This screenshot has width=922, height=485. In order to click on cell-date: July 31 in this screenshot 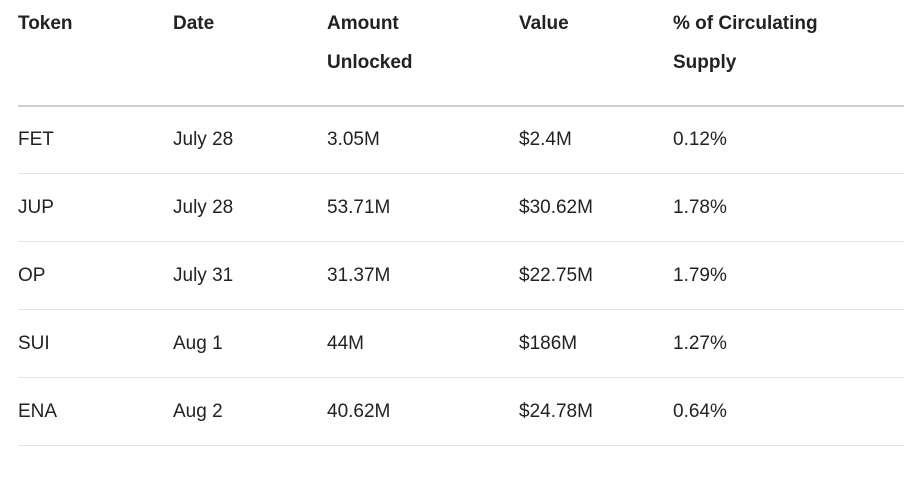, I will do `click(250, 275)`.